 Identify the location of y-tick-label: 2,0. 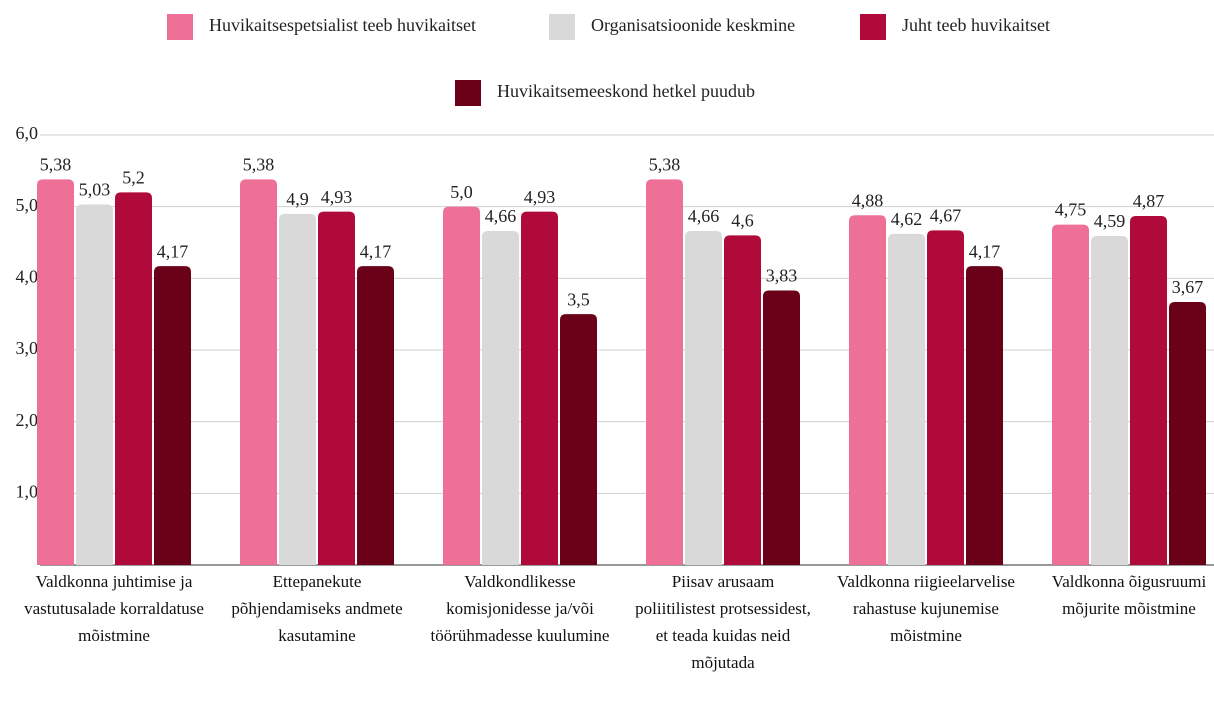
(27, 420).